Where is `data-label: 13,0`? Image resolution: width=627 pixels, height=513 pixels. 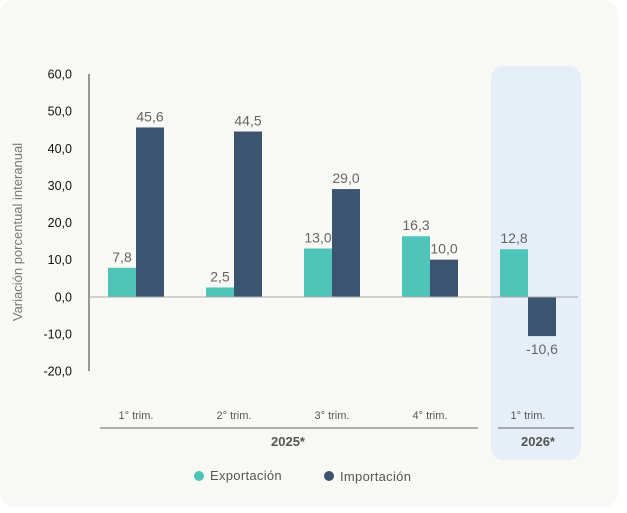 data-label: 13,0 is located at coordinates (317, 237).